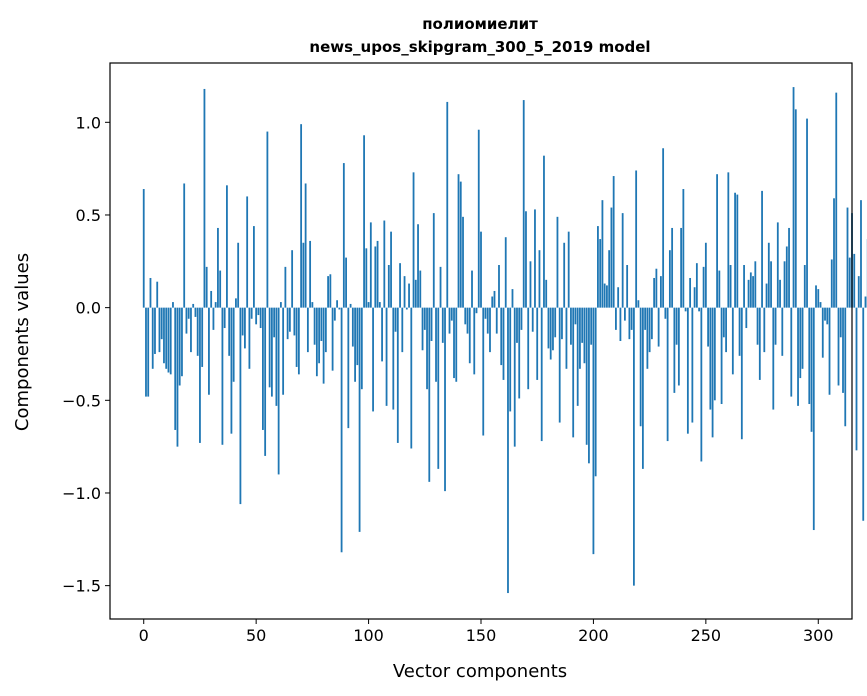 The image size is (867, 696). Describe the element at coordinates (818, 635) in the screenshot. I see `x-tick-label: 300` at that location.